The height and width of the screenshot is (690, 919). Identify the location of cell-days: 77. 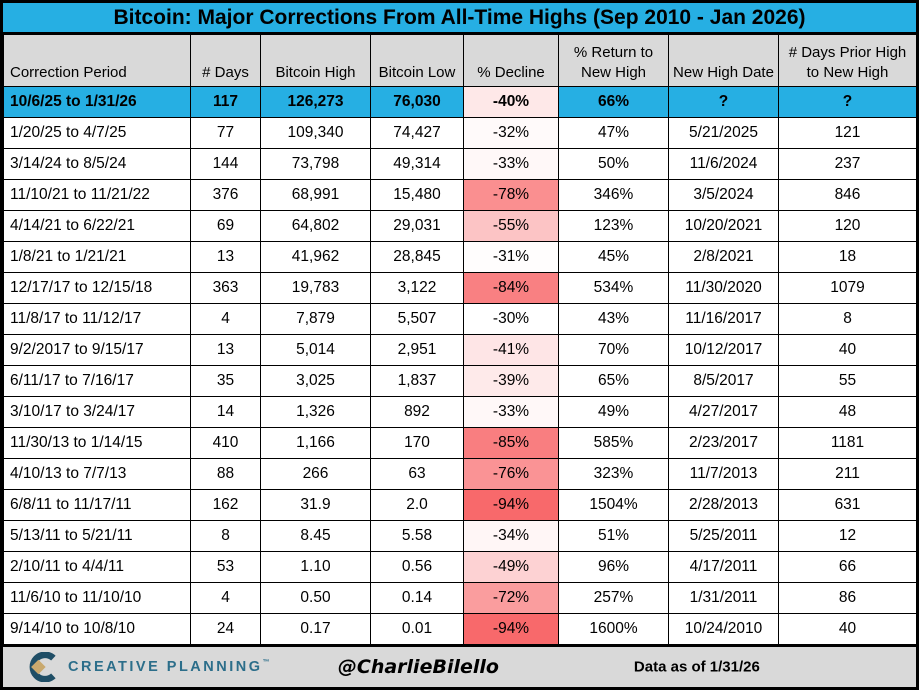
(225, 133).